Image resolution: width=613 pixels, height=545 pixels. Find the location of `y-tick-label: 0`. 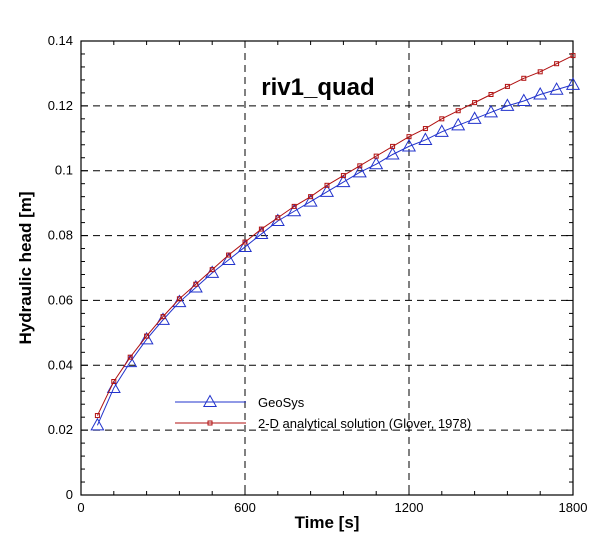

y-tick-label: 0 is located at coordinates (69, 494).